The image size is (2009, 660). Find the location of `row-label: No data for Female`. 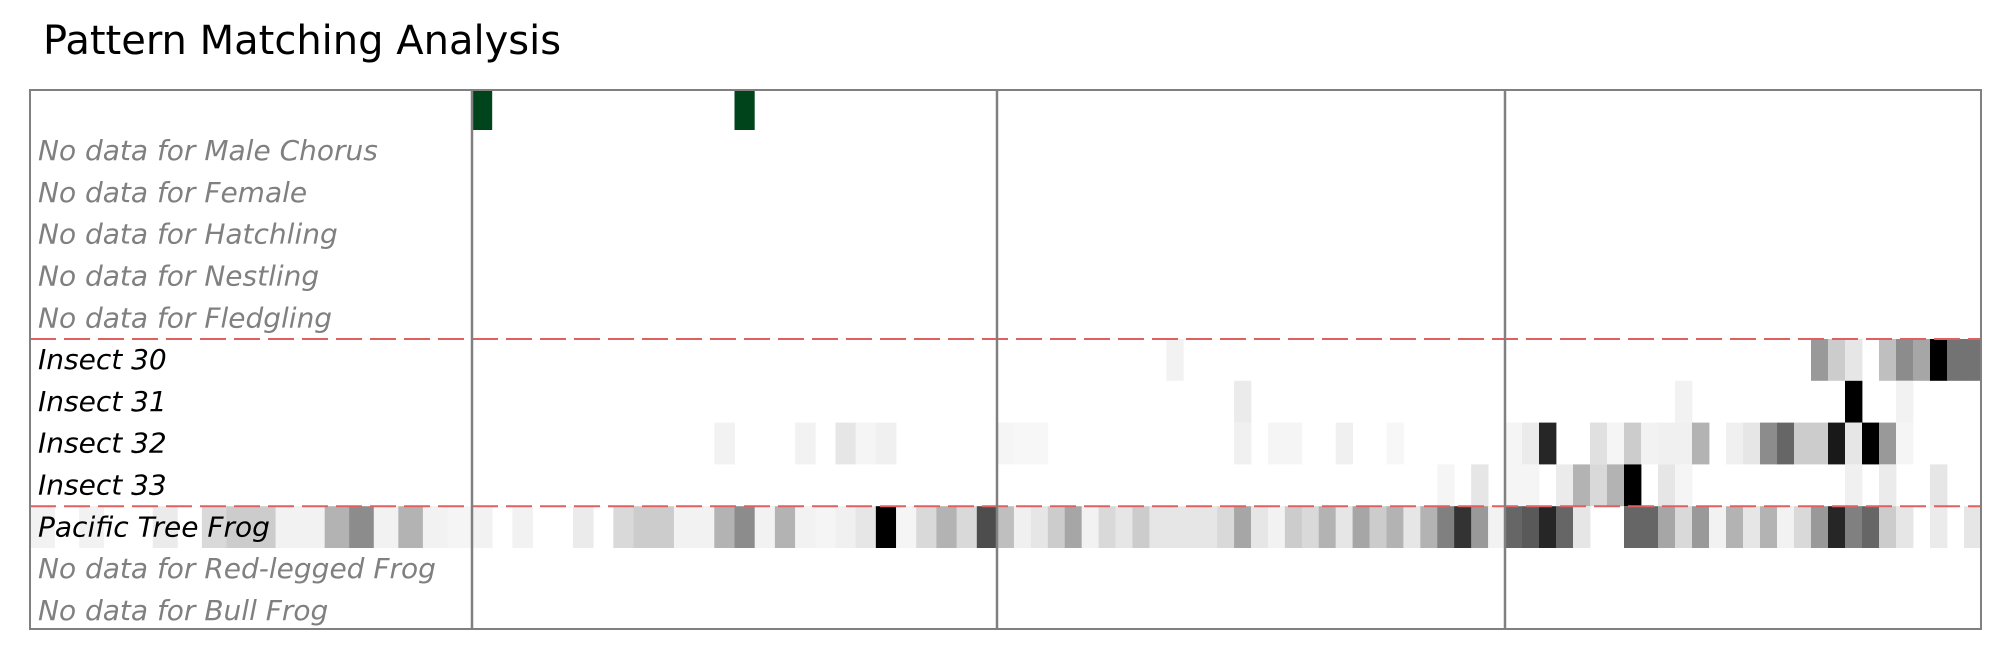

row-label: No data for Female is located at coordinates (172, 192).